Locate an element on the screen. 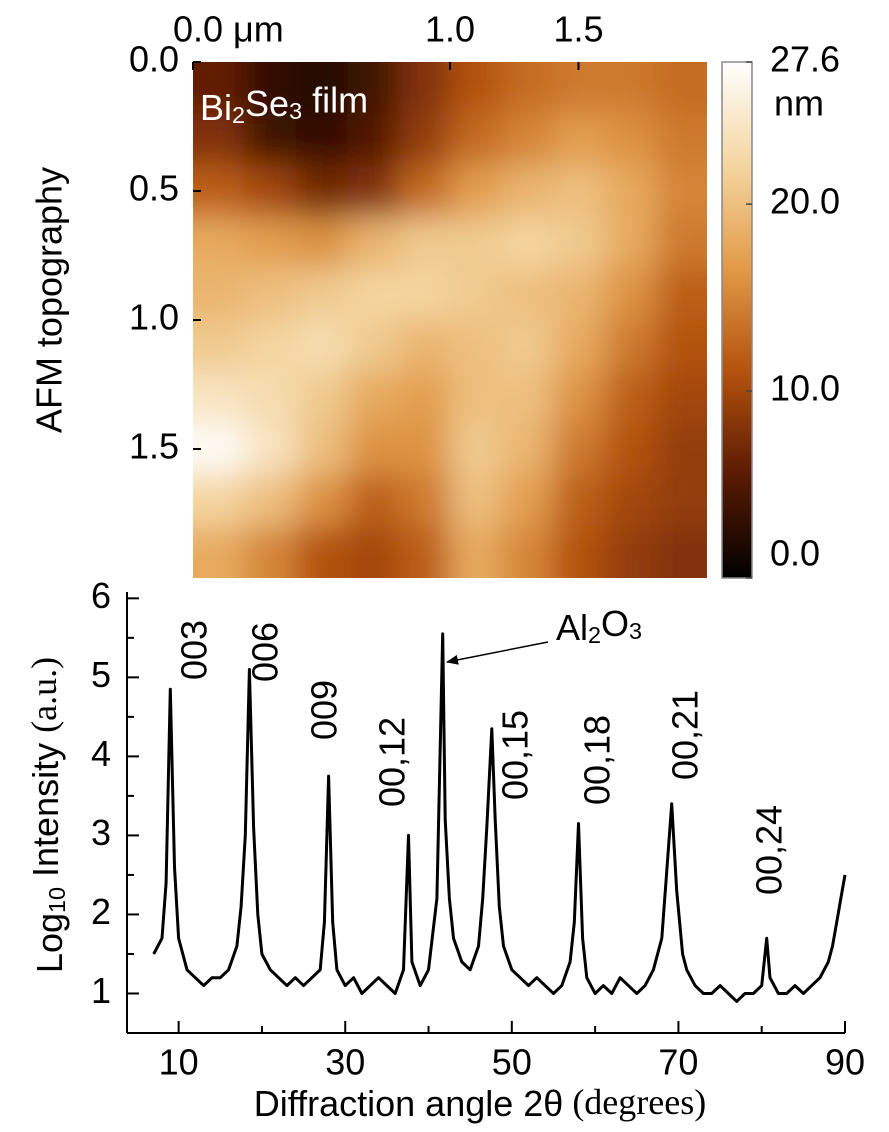 The image size is (889, 1132). y-tick-label: 2 is located at coordinates (101, 911).